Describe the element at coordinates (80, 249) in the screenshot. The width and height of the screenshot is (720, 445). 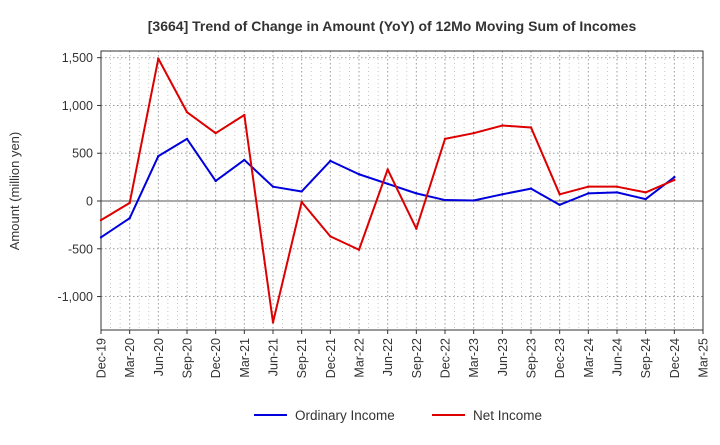
I see `y-tick-label: -500` at that location.